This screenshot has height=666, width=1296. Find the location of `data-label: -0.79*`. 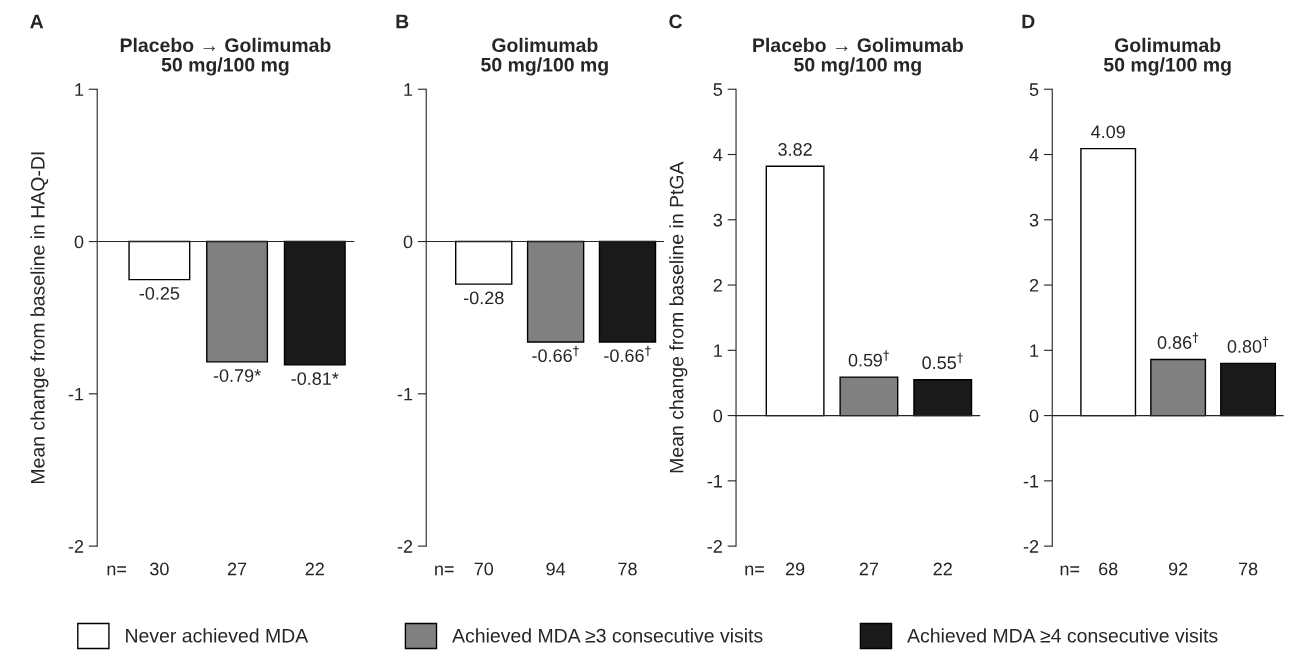

data-label: -0.79* is located at coordinates (237, 375).